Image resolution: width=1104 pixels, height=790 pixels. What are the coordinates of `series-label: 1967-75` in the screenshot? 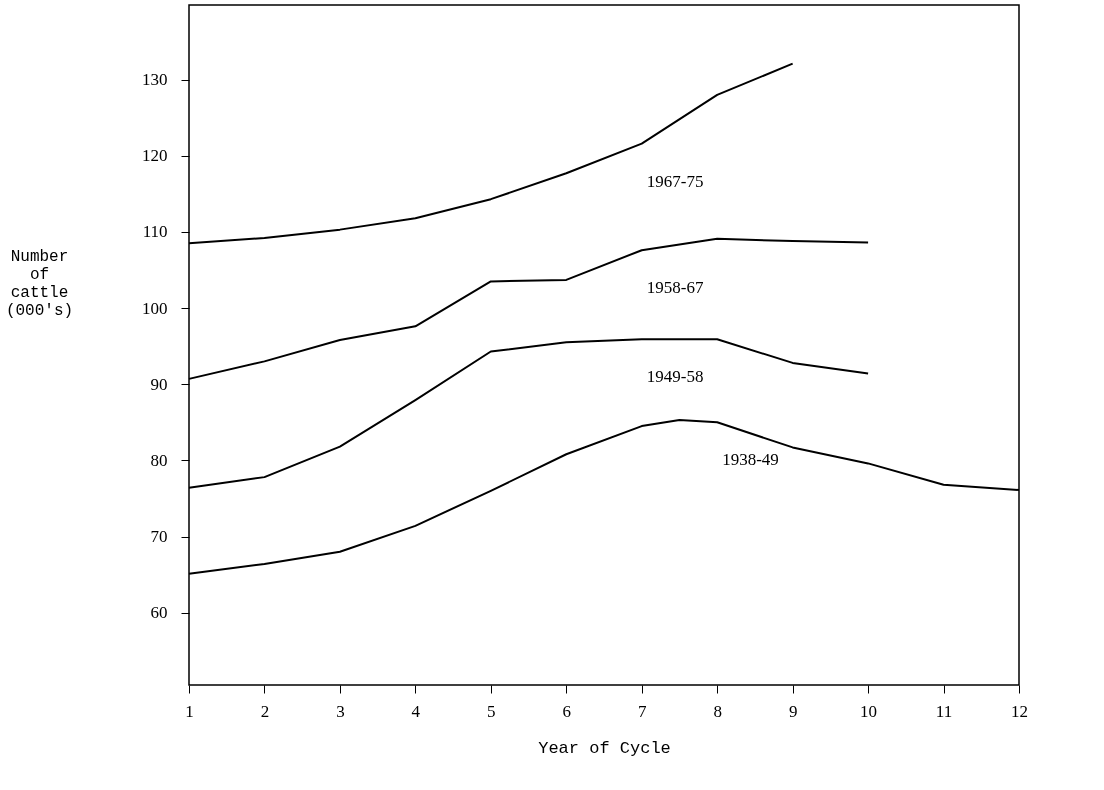 It's located at (675, 181).